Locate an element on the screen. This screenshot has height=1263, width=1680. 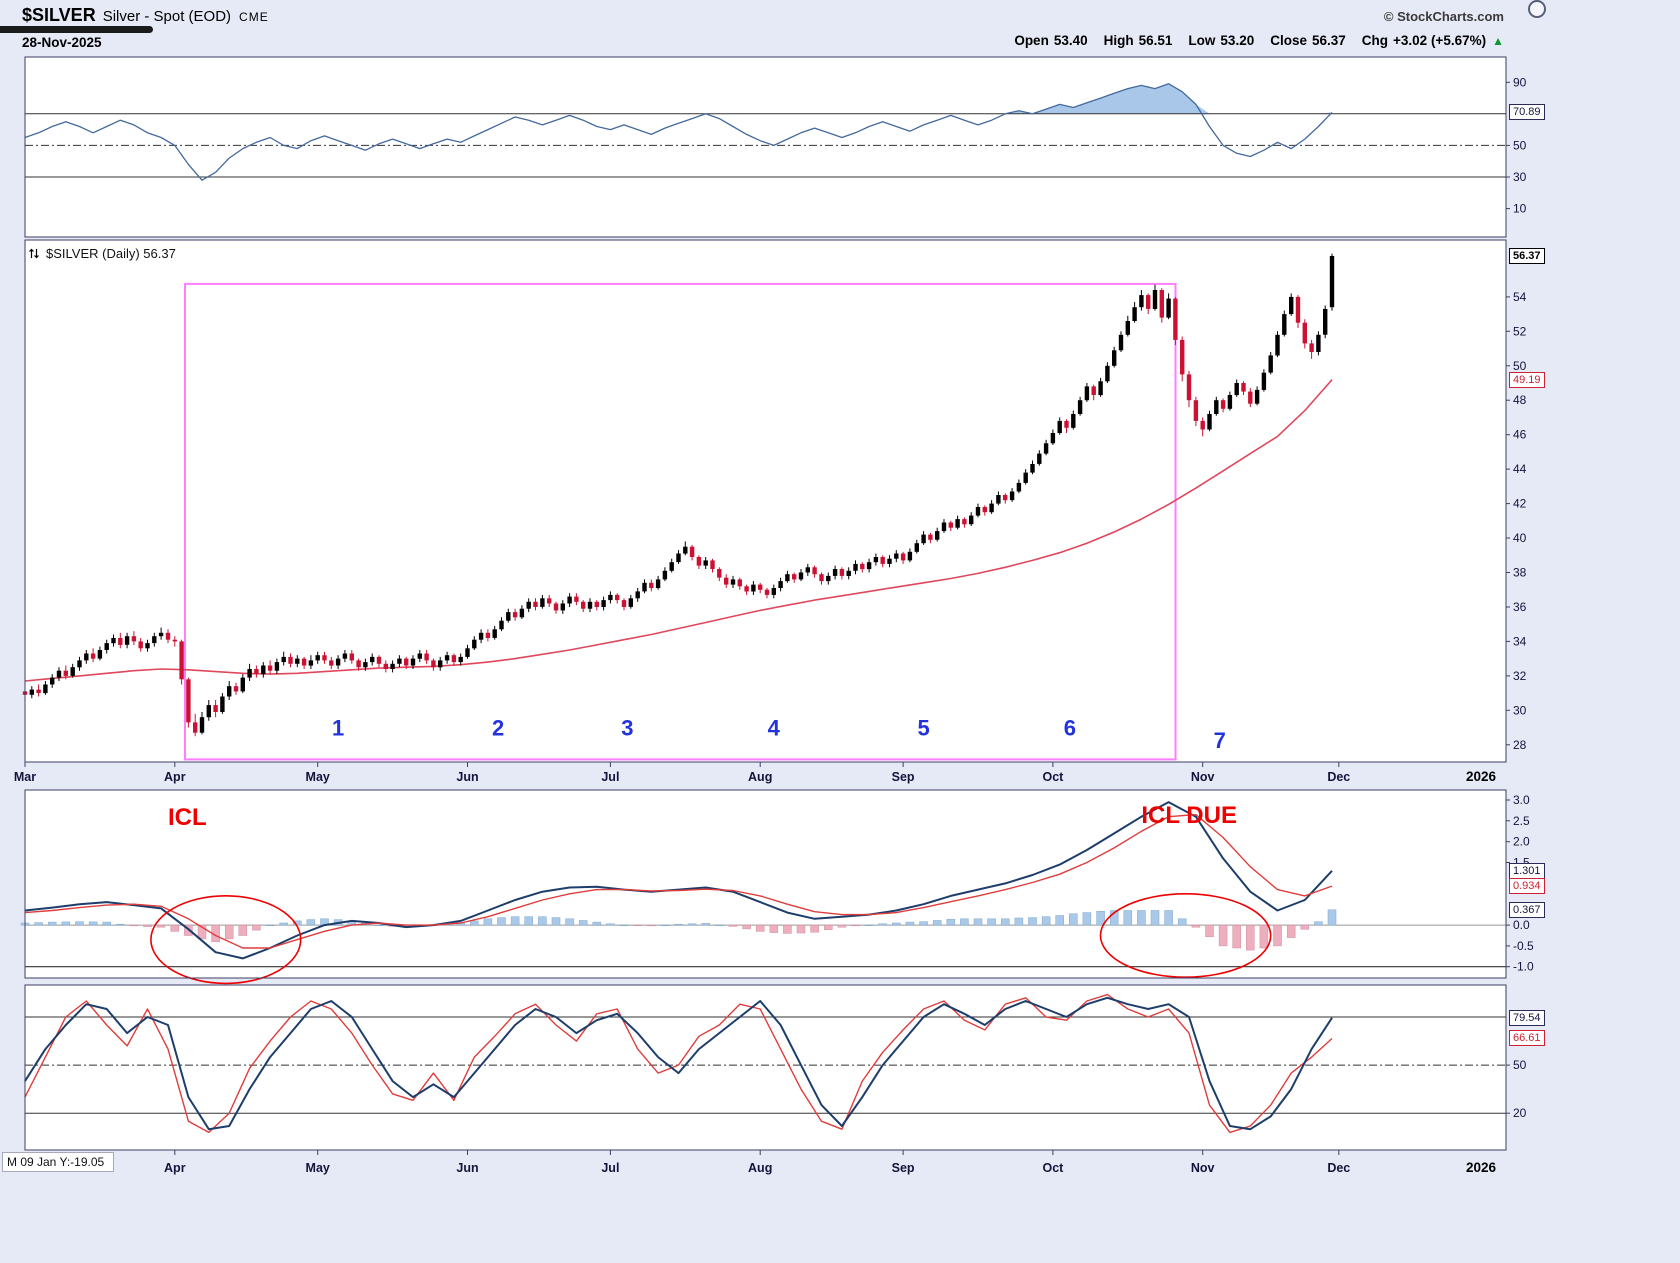
open-value: 53.40 is located at coordinates (1070, 40).